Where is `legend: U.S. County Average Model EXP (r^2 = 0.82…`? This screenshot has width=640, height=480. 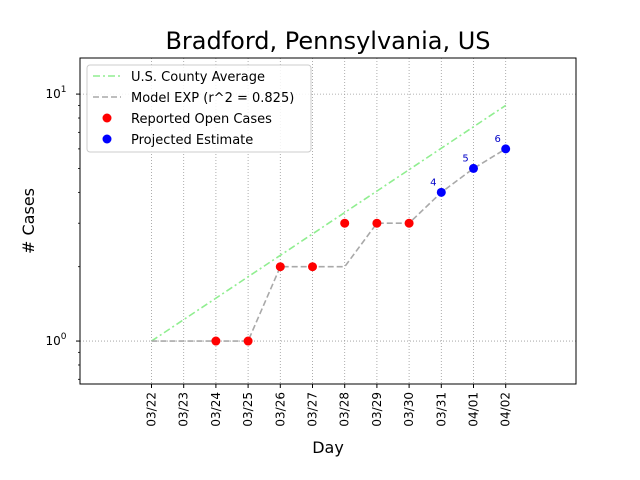 legend: U.S. County Average Model EXP (r^2 = 0.82… is located at coordinates (199, 108).